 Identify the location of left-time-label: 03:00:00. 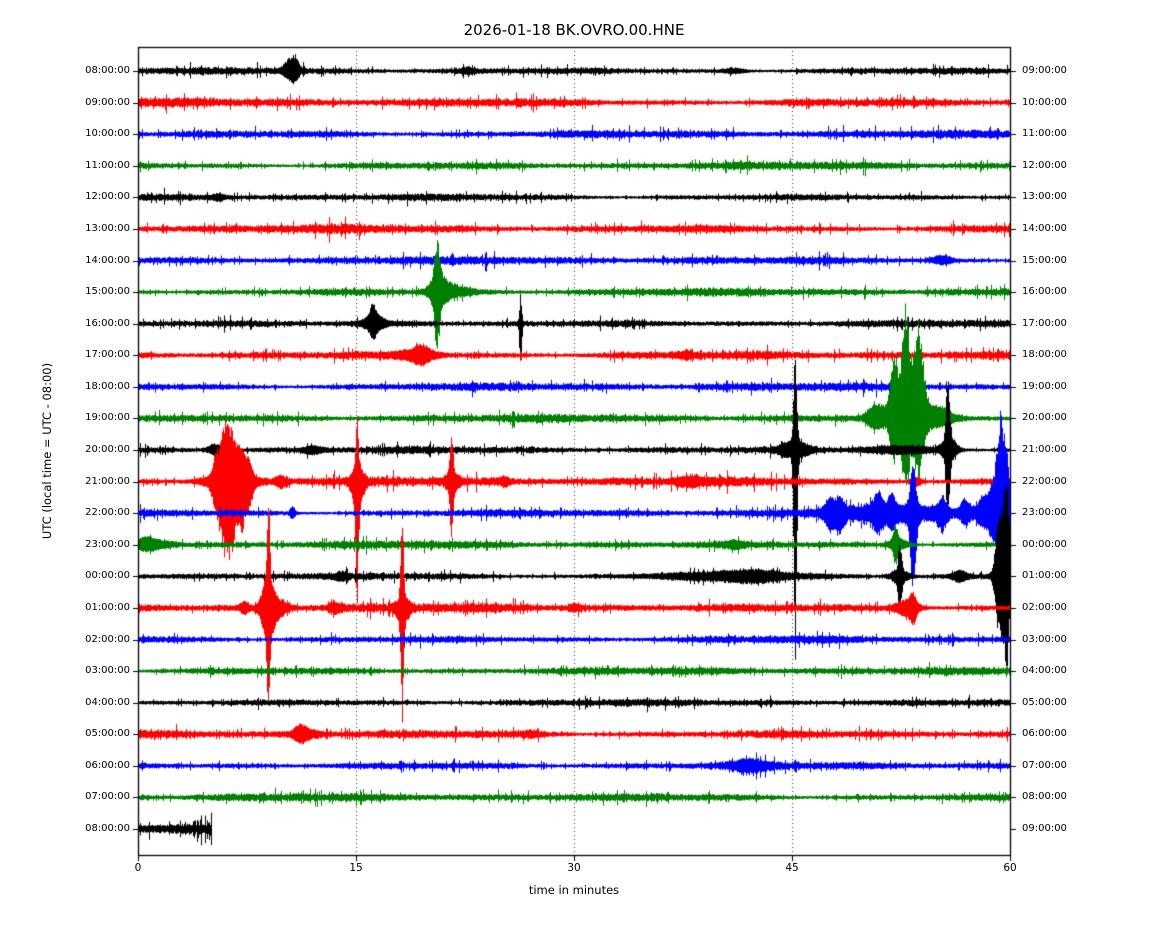
(107, 671).